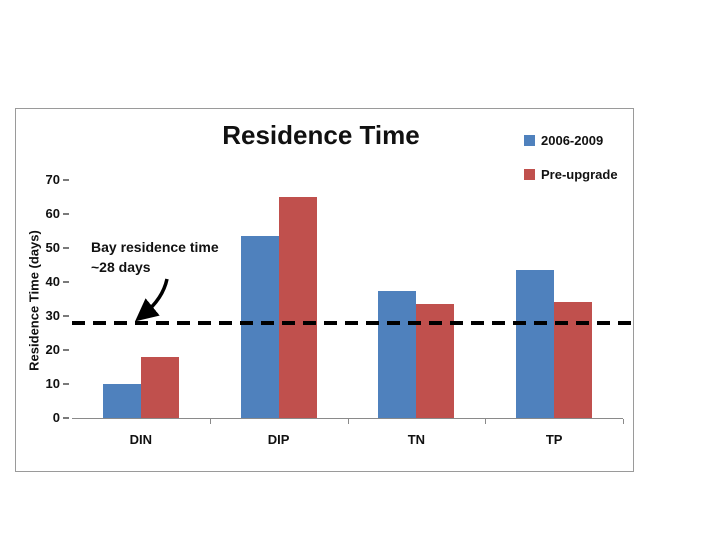 This screenshot has width=720, height=540. I want to click on bar-group-tp: TP, so click(554, 313).